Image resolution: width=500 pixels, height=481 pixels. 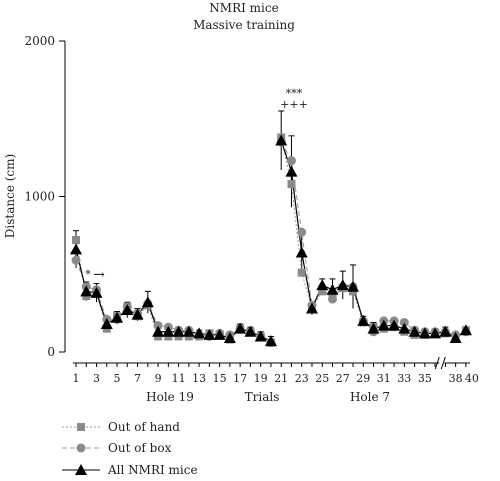 What do you see at coordinates (281, 378) in the screenshot?
I see `x-tick-label: 21` at bounding box center [281, 378].